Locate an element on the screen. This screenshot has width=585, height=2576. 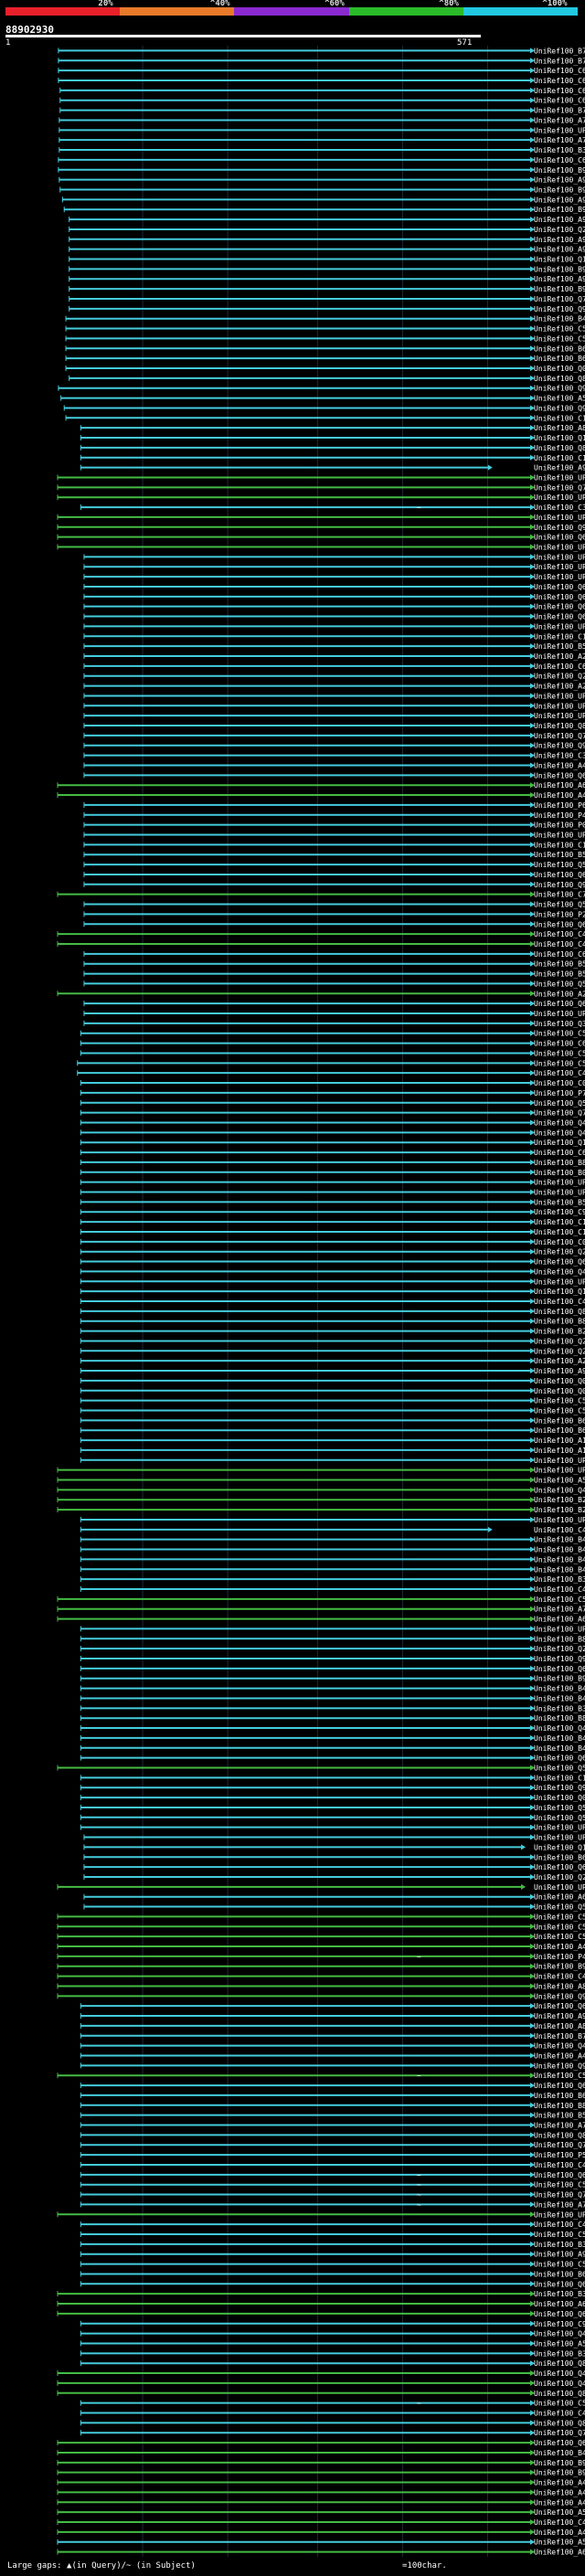
hit-label: UniRef100_B9ETW2 is located at coordinates (560, 1679).